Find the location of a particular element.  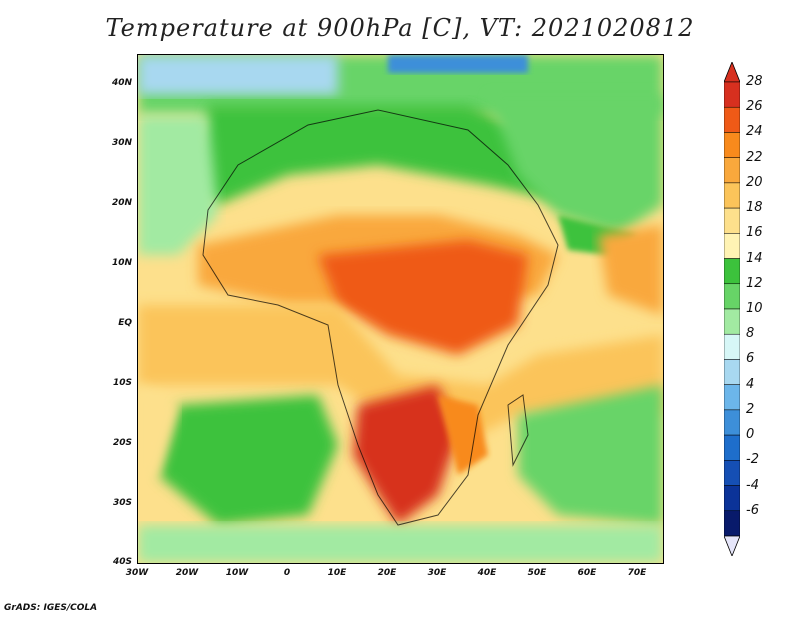

colorbar-label: 4 is located at coordinates (750, 384).